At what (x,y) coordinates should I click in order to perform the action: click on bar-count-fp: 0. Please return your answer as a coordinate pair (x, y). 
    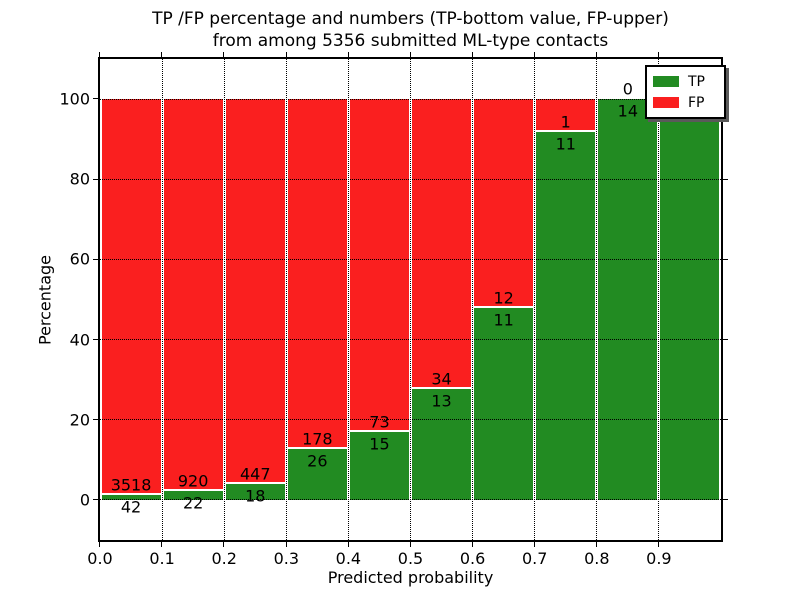
    Looking at the image, I should click on (627, 89).